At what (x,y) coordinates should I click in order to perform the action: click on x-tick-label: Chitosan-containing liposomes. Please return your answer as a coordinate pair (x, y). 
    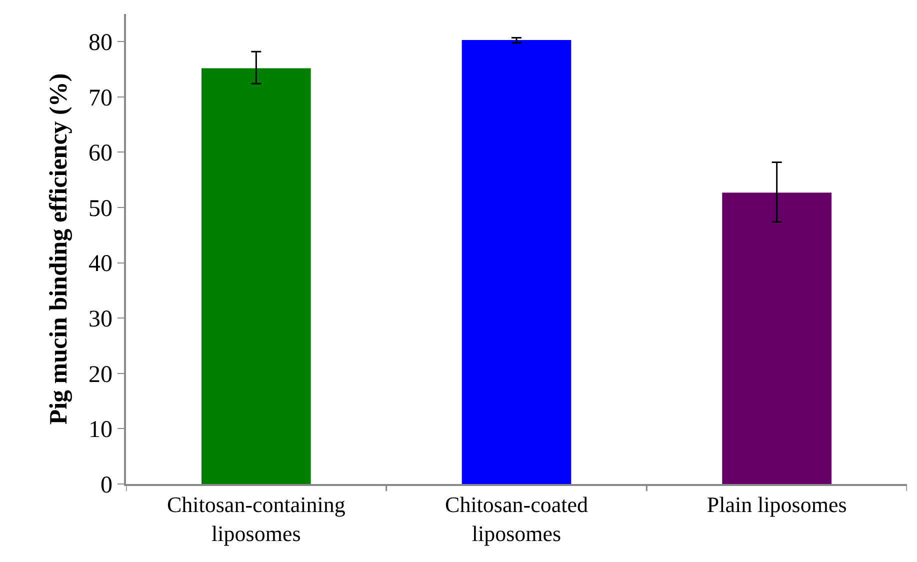
    Looking at the image, I should click on (256, 519).